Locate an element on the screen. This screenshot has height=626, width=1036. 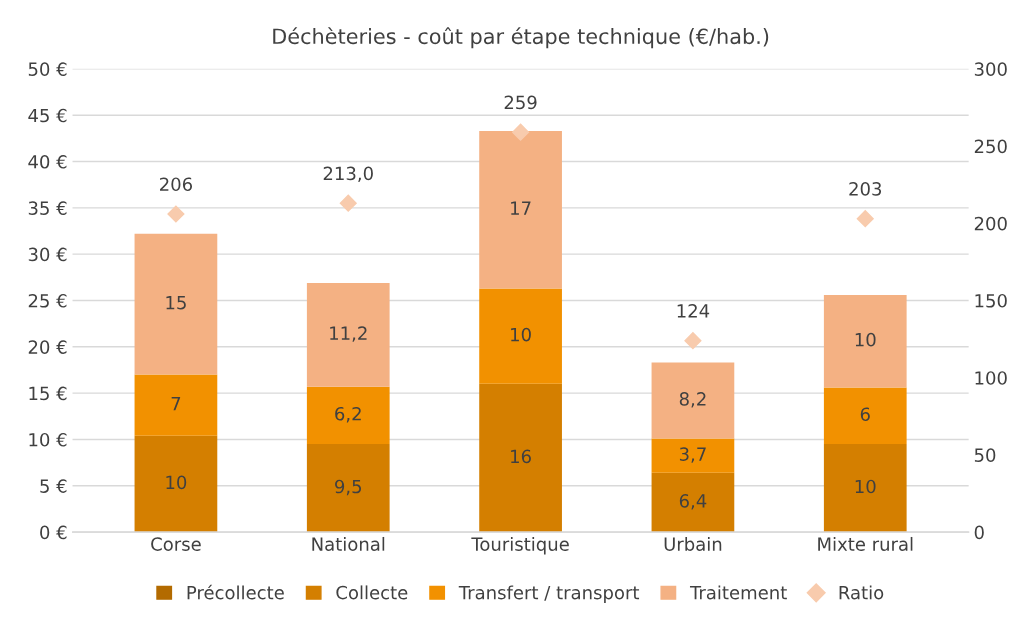
data-label: 6,2 is located at coordinates (348, 414).